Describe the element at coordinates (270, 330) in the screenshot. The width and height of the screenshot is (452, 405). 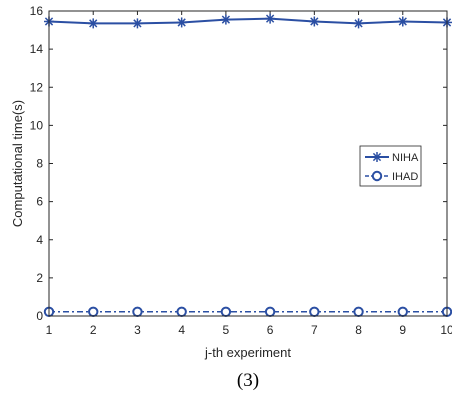
I see `x-tick-label: 6` at that location.